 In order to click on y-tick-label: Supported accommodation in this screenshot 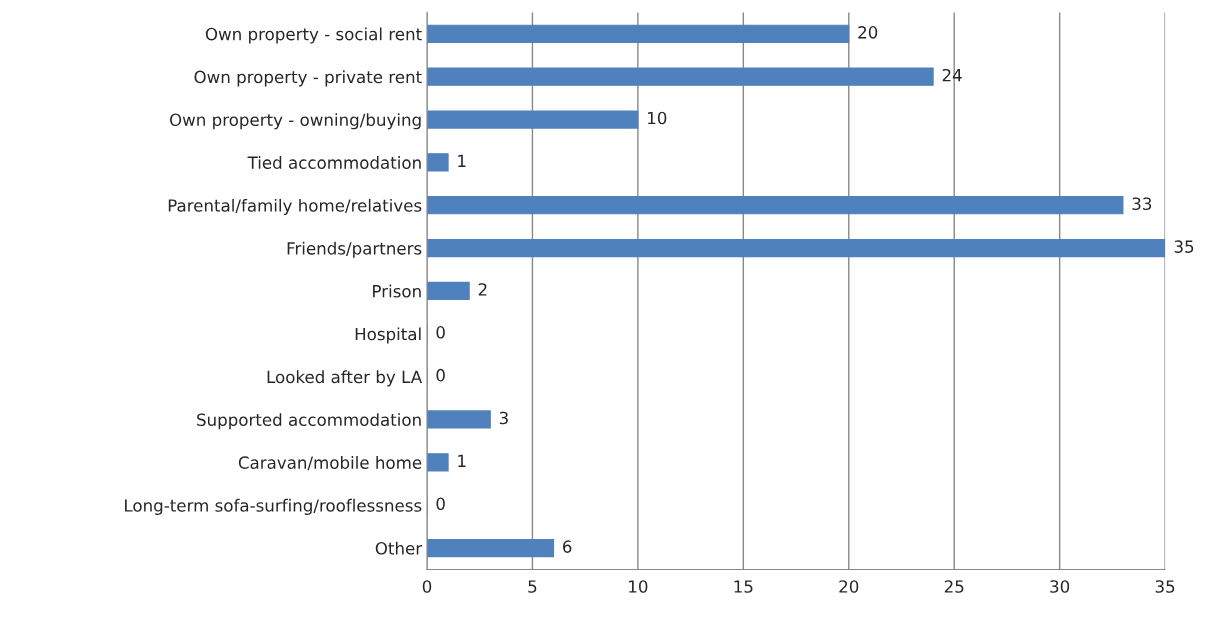, I will do `click(309, 421)`.